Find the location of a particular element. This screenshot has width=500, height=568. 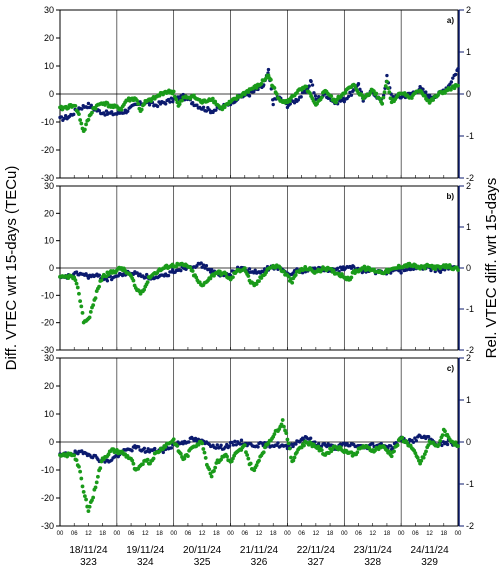

date-label: 21/11/24 is located at coordinates (259, 550).